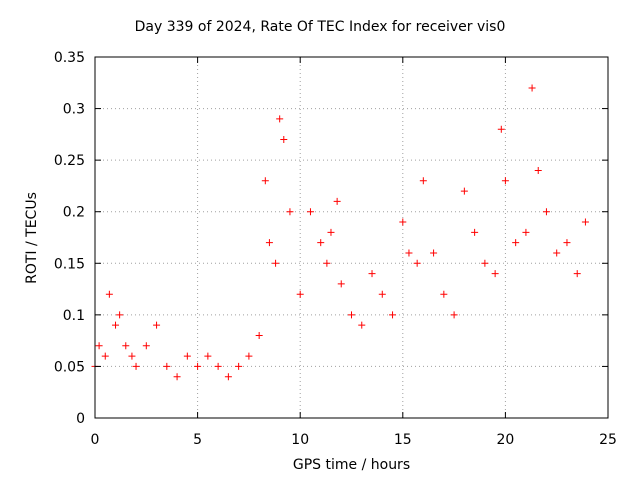 Image resolution: width=640 pixels, height=480 pixels. Describe the element at coordinates (505, 440) in the screenshot. I see `x-tick-label: 20` at that location.